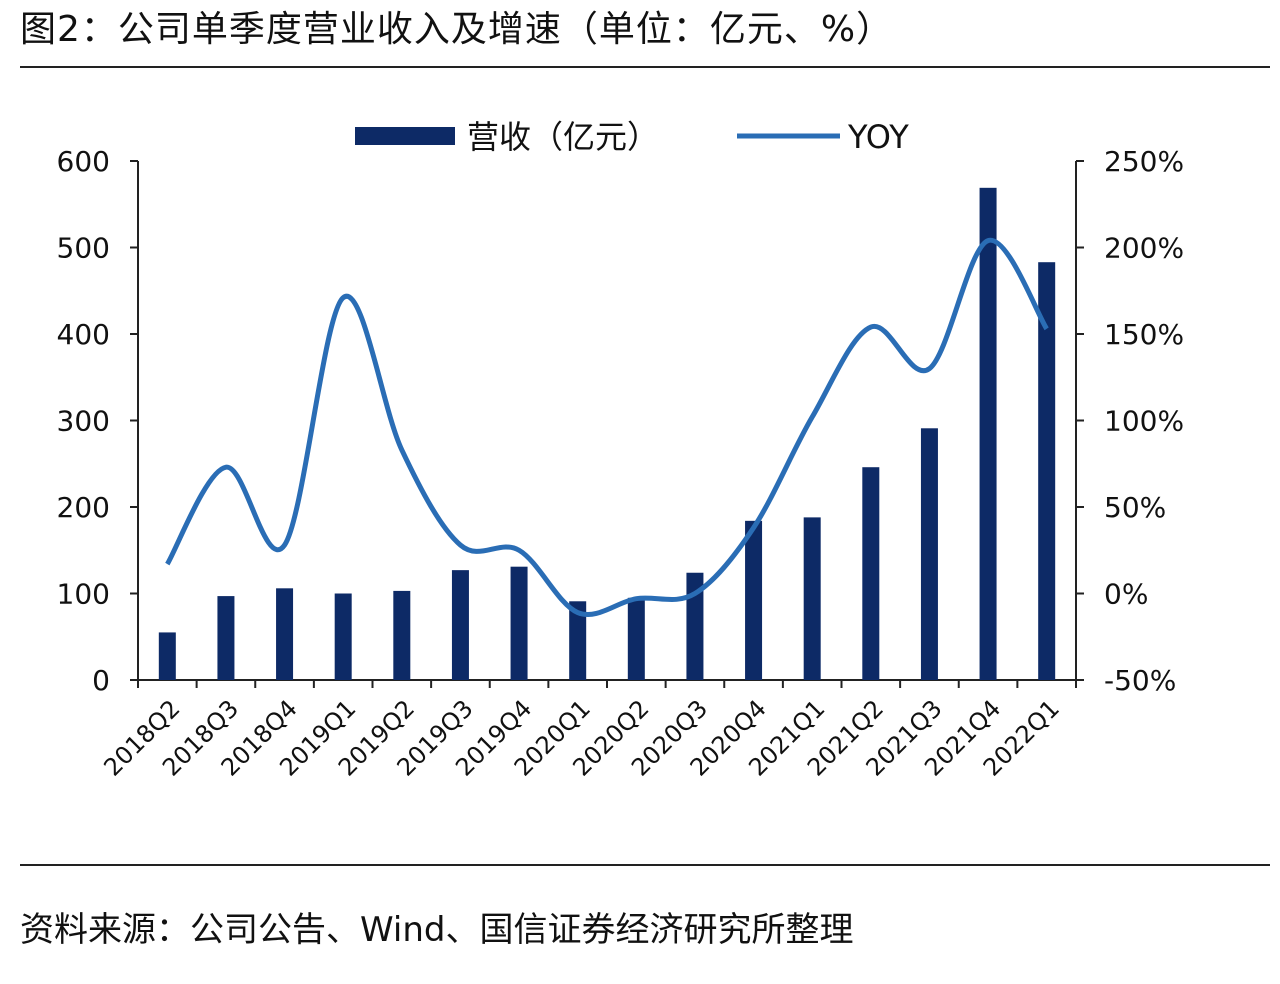 This screenshot has height=984, width=1280. Describe the element at coordinates (167, 656) in the screenshot. I see `bar-2018Q2` at that location.